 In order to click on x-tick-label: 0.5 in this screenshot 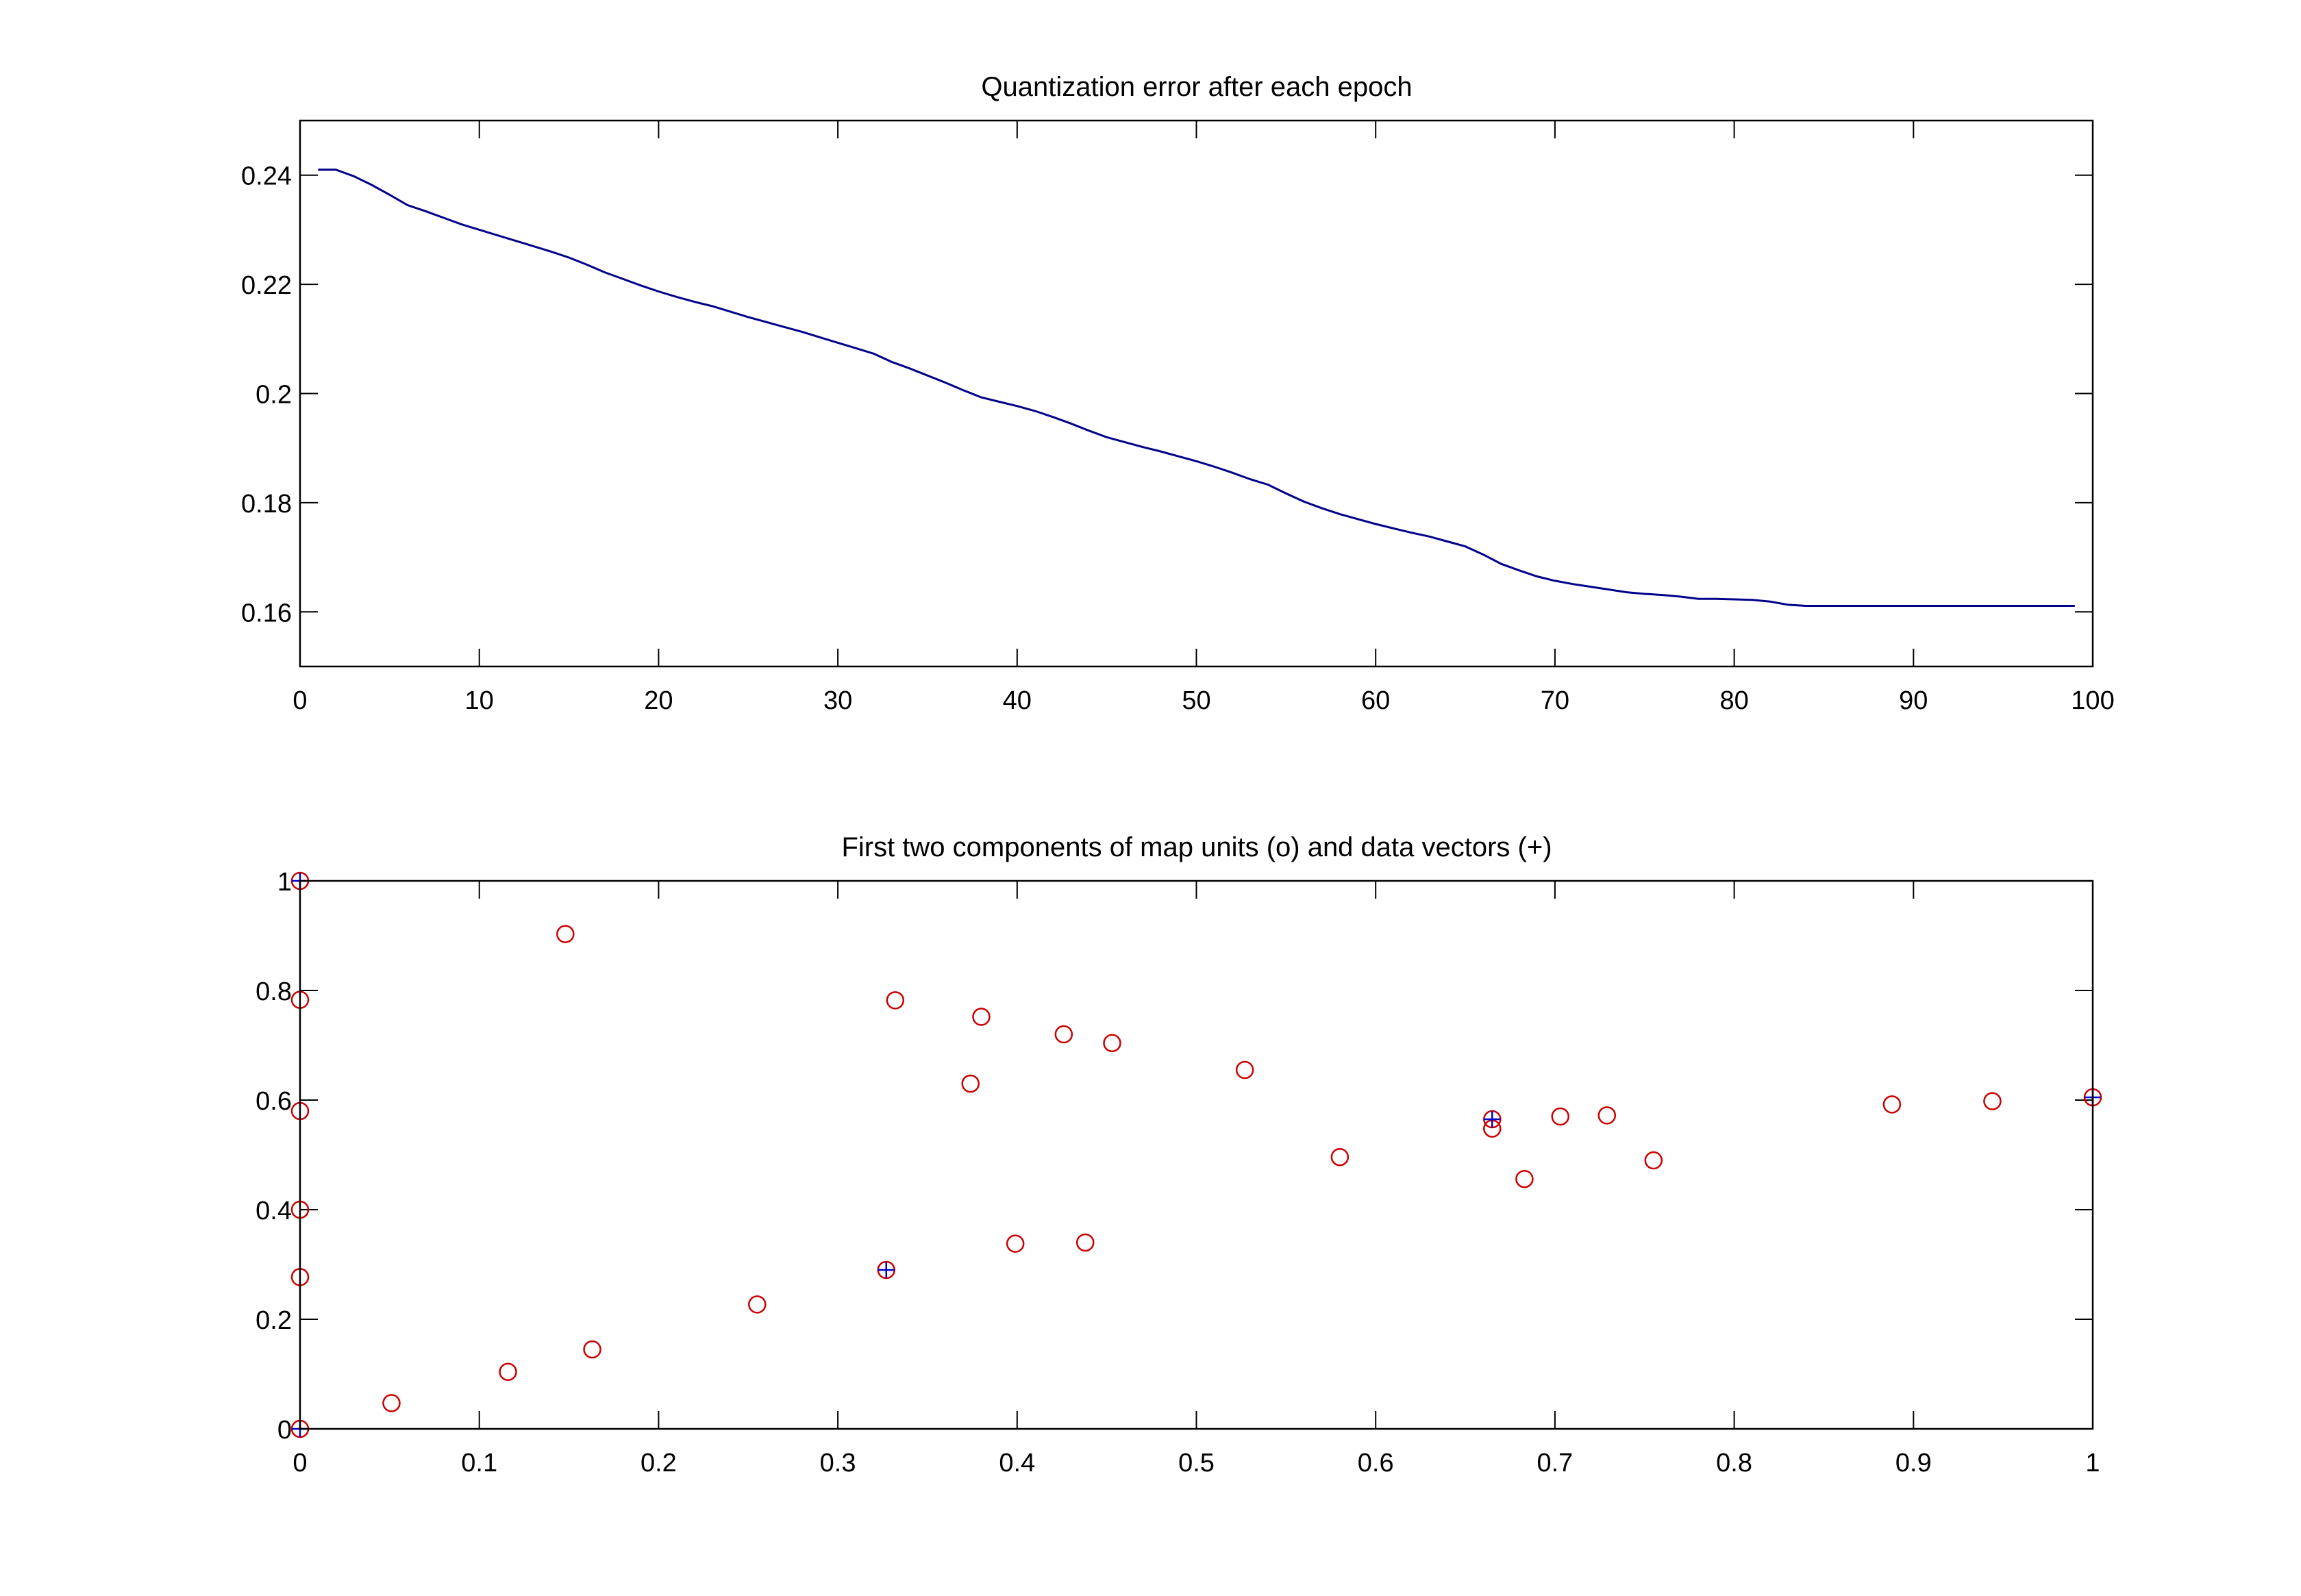, I will do `click(1196, 1463)`.